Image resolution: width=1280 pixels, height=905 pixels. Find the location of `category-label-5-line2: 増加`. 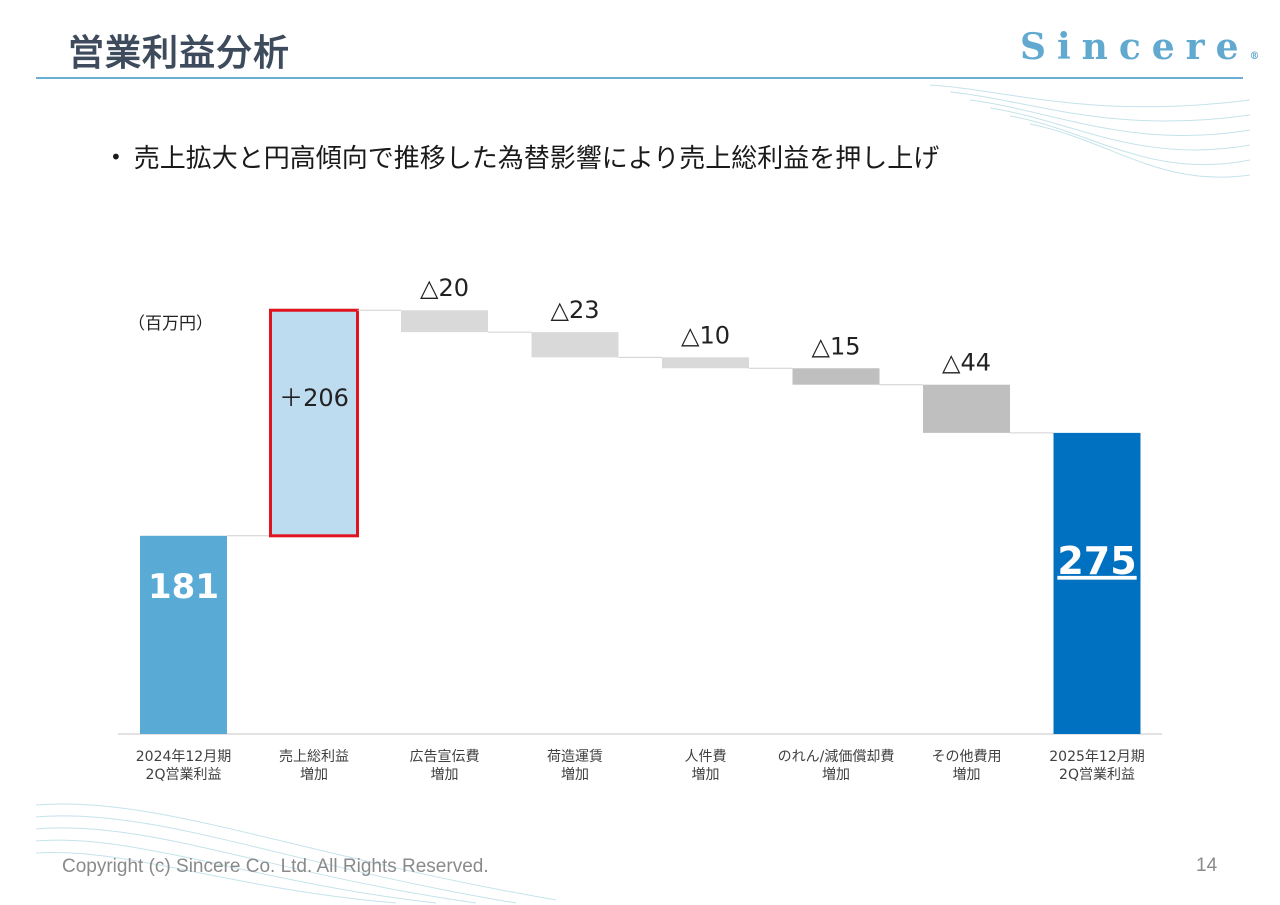

category-label-5-line2: 増加 is located at coordinates (836, 775).